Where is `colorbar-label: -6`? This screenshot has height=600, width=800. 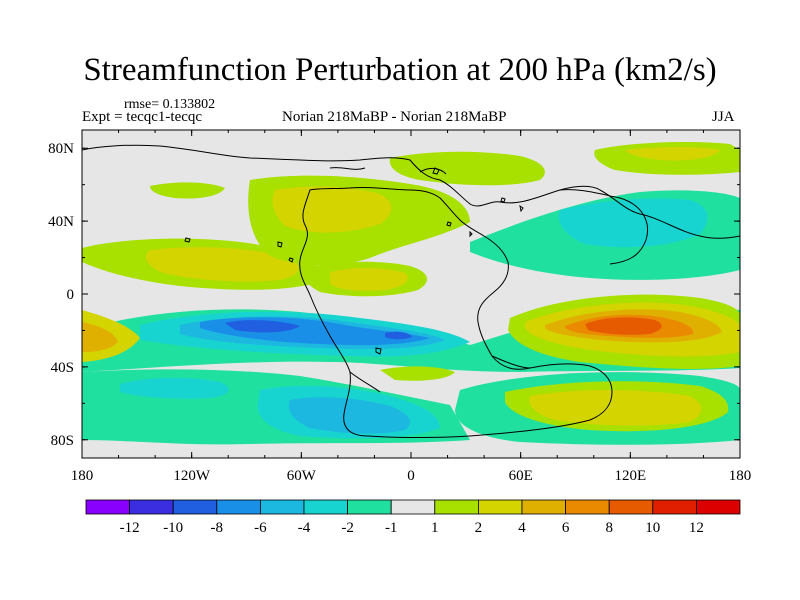 colorbar-label: -6 is located at coordinates (260, 528).